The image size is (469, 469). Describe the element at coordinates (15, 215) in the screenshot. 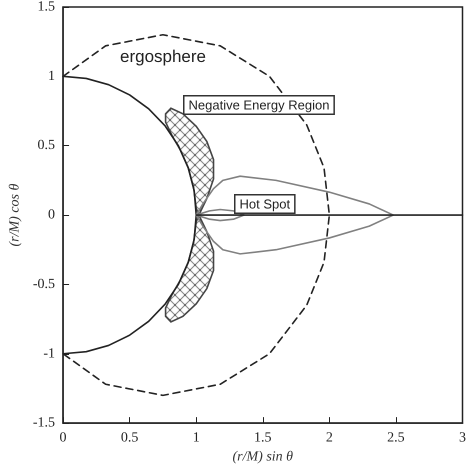

I see `y-axis-title: (r/M) cos θ` at that location.